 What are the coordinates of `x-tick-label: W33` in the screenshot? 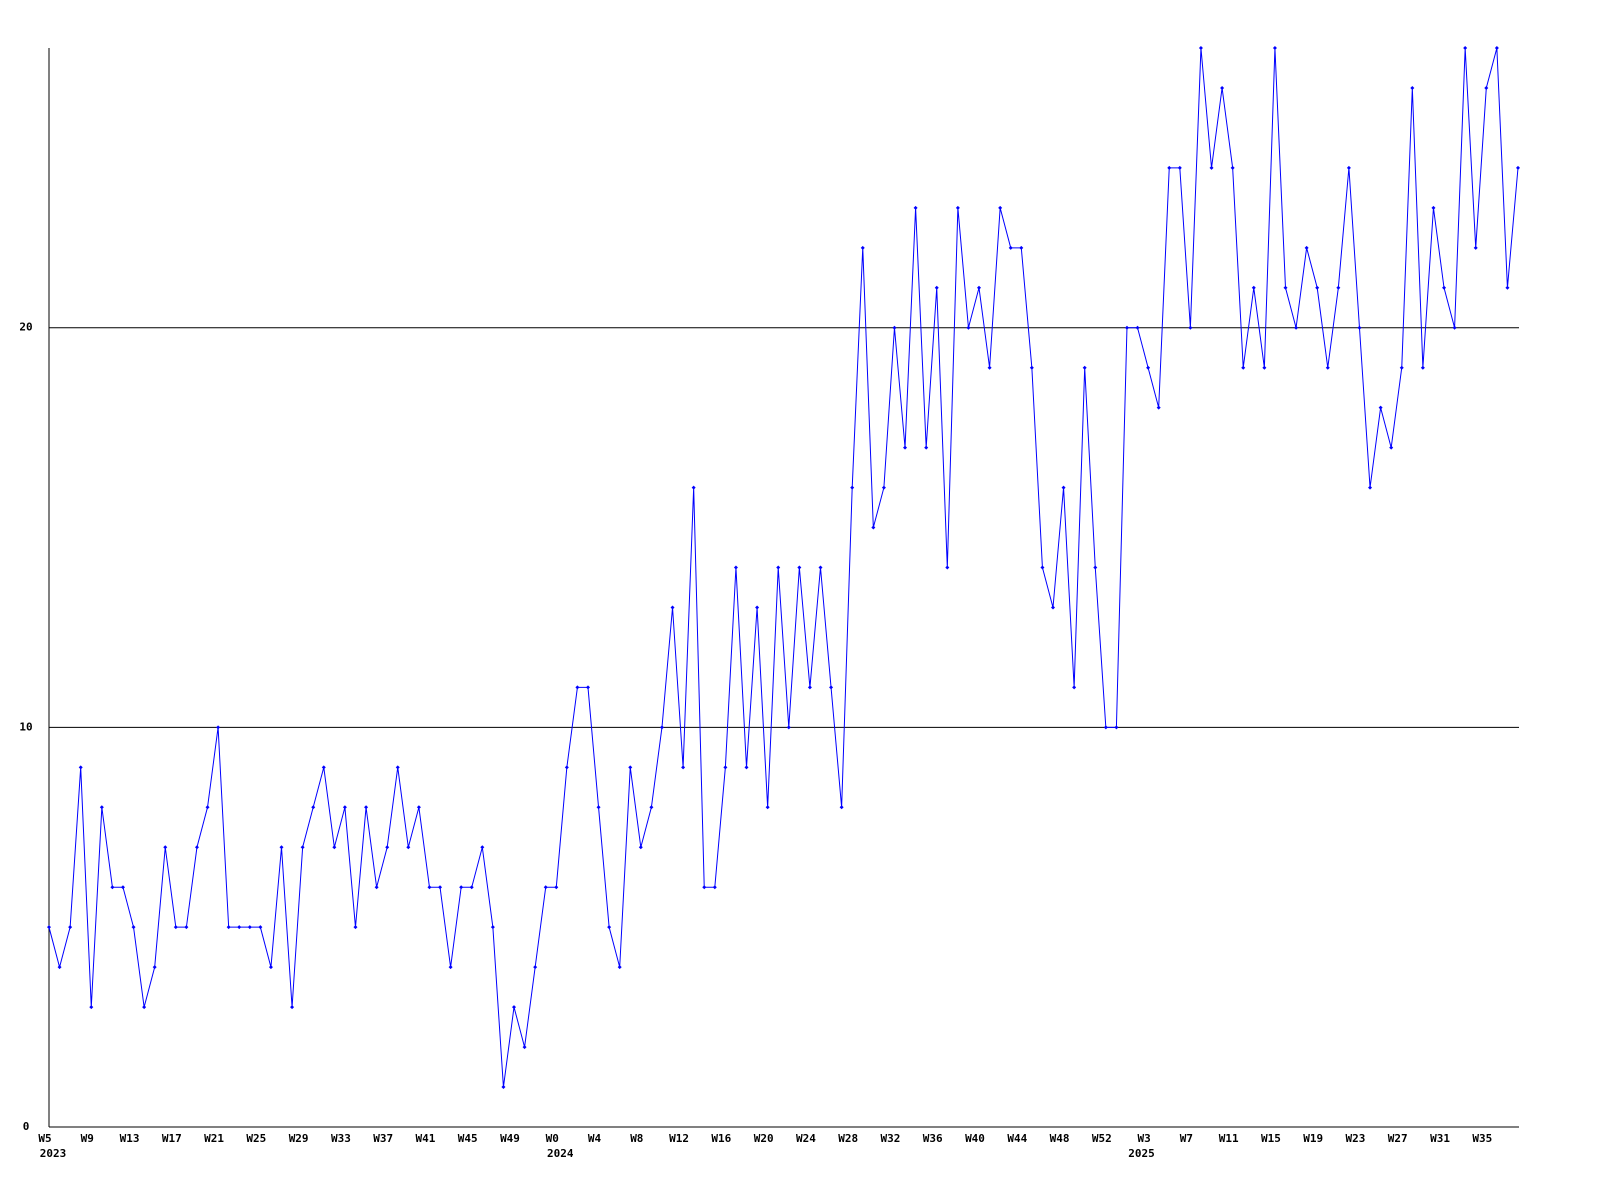 It's located at (341, 1138).